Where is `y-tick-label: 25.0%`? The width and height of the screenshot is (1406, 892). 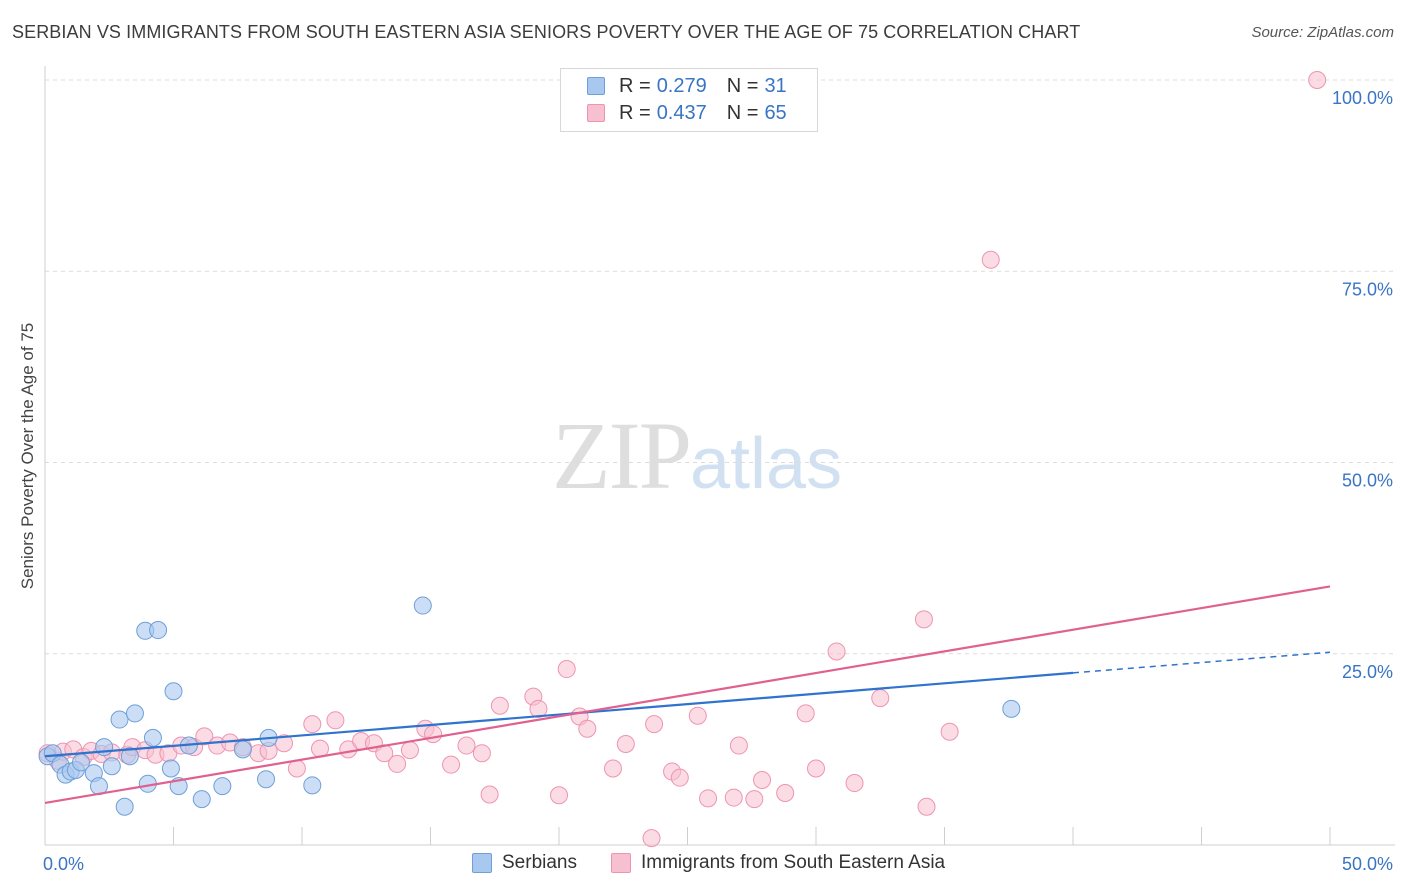 y-tick-label: 25.0% is located at coordinates (1367, 672).